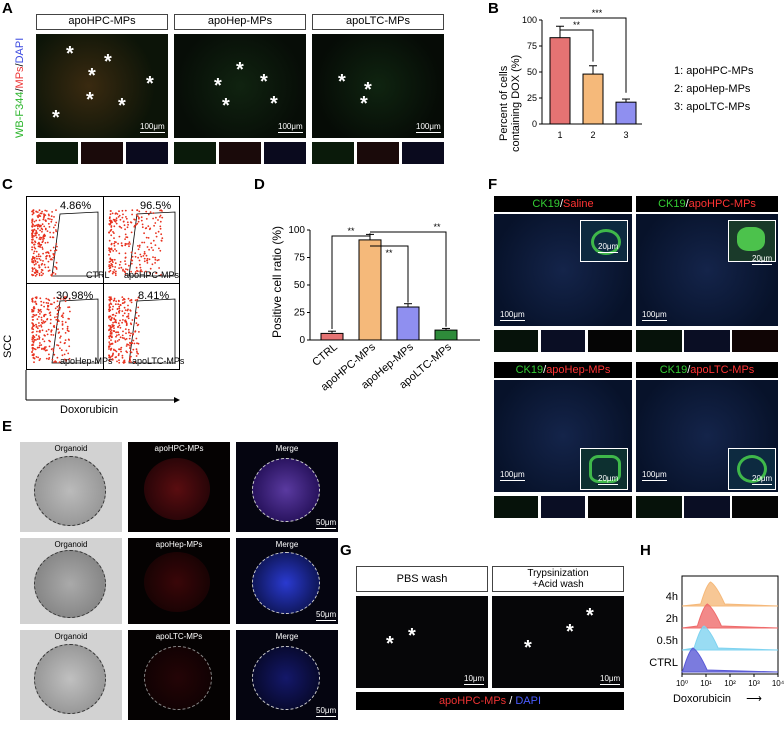 This screenshot has height=734, width=784. What do you see at coordinates (154, 296) in the screenshot?
I see `flow-pct: 8.41%` at bounding box center [154, 296].